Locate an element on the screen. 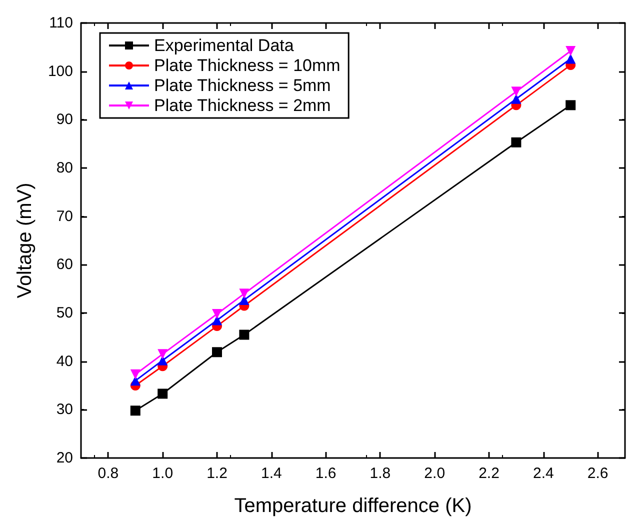  x-tick-label: 2.0 is located at coordinates (435, 473).